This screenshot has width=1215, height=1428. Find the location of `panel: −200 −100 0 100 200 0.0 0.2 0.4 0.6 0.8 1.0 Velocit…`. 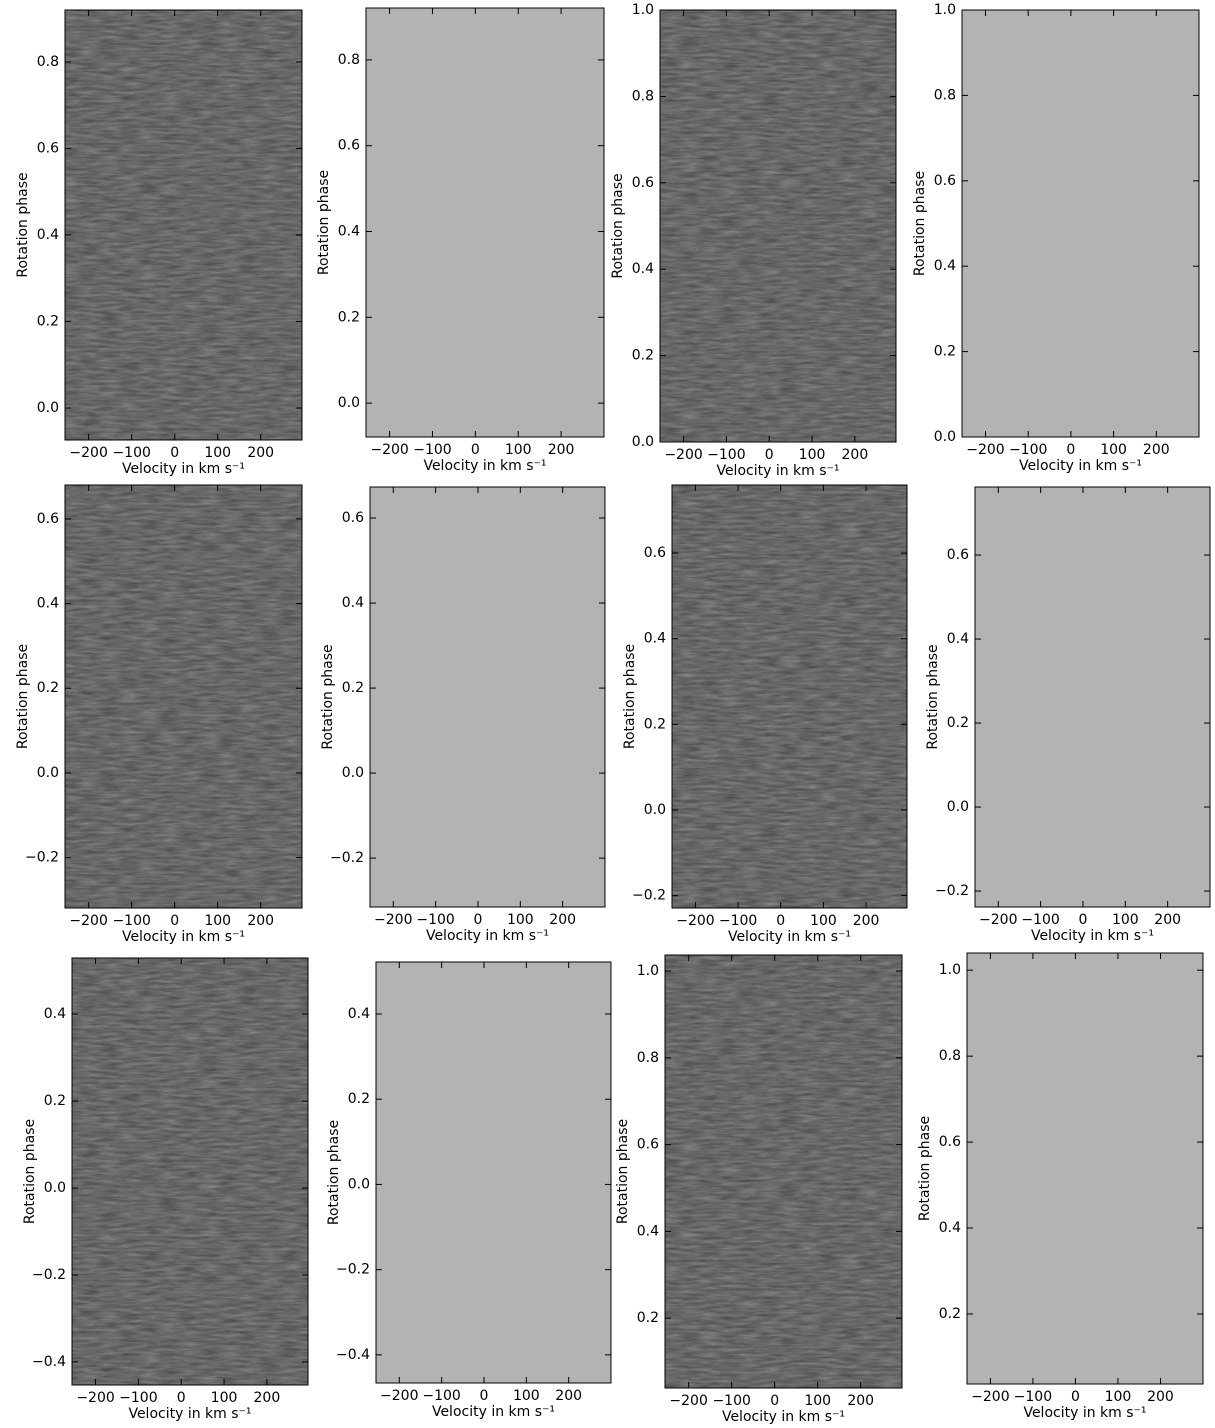

panel: −200 −100 0 100 200 0.0 0.2 0.4 0.6 0.8 1.0 Velocit… is located at coordinates (753, 240).